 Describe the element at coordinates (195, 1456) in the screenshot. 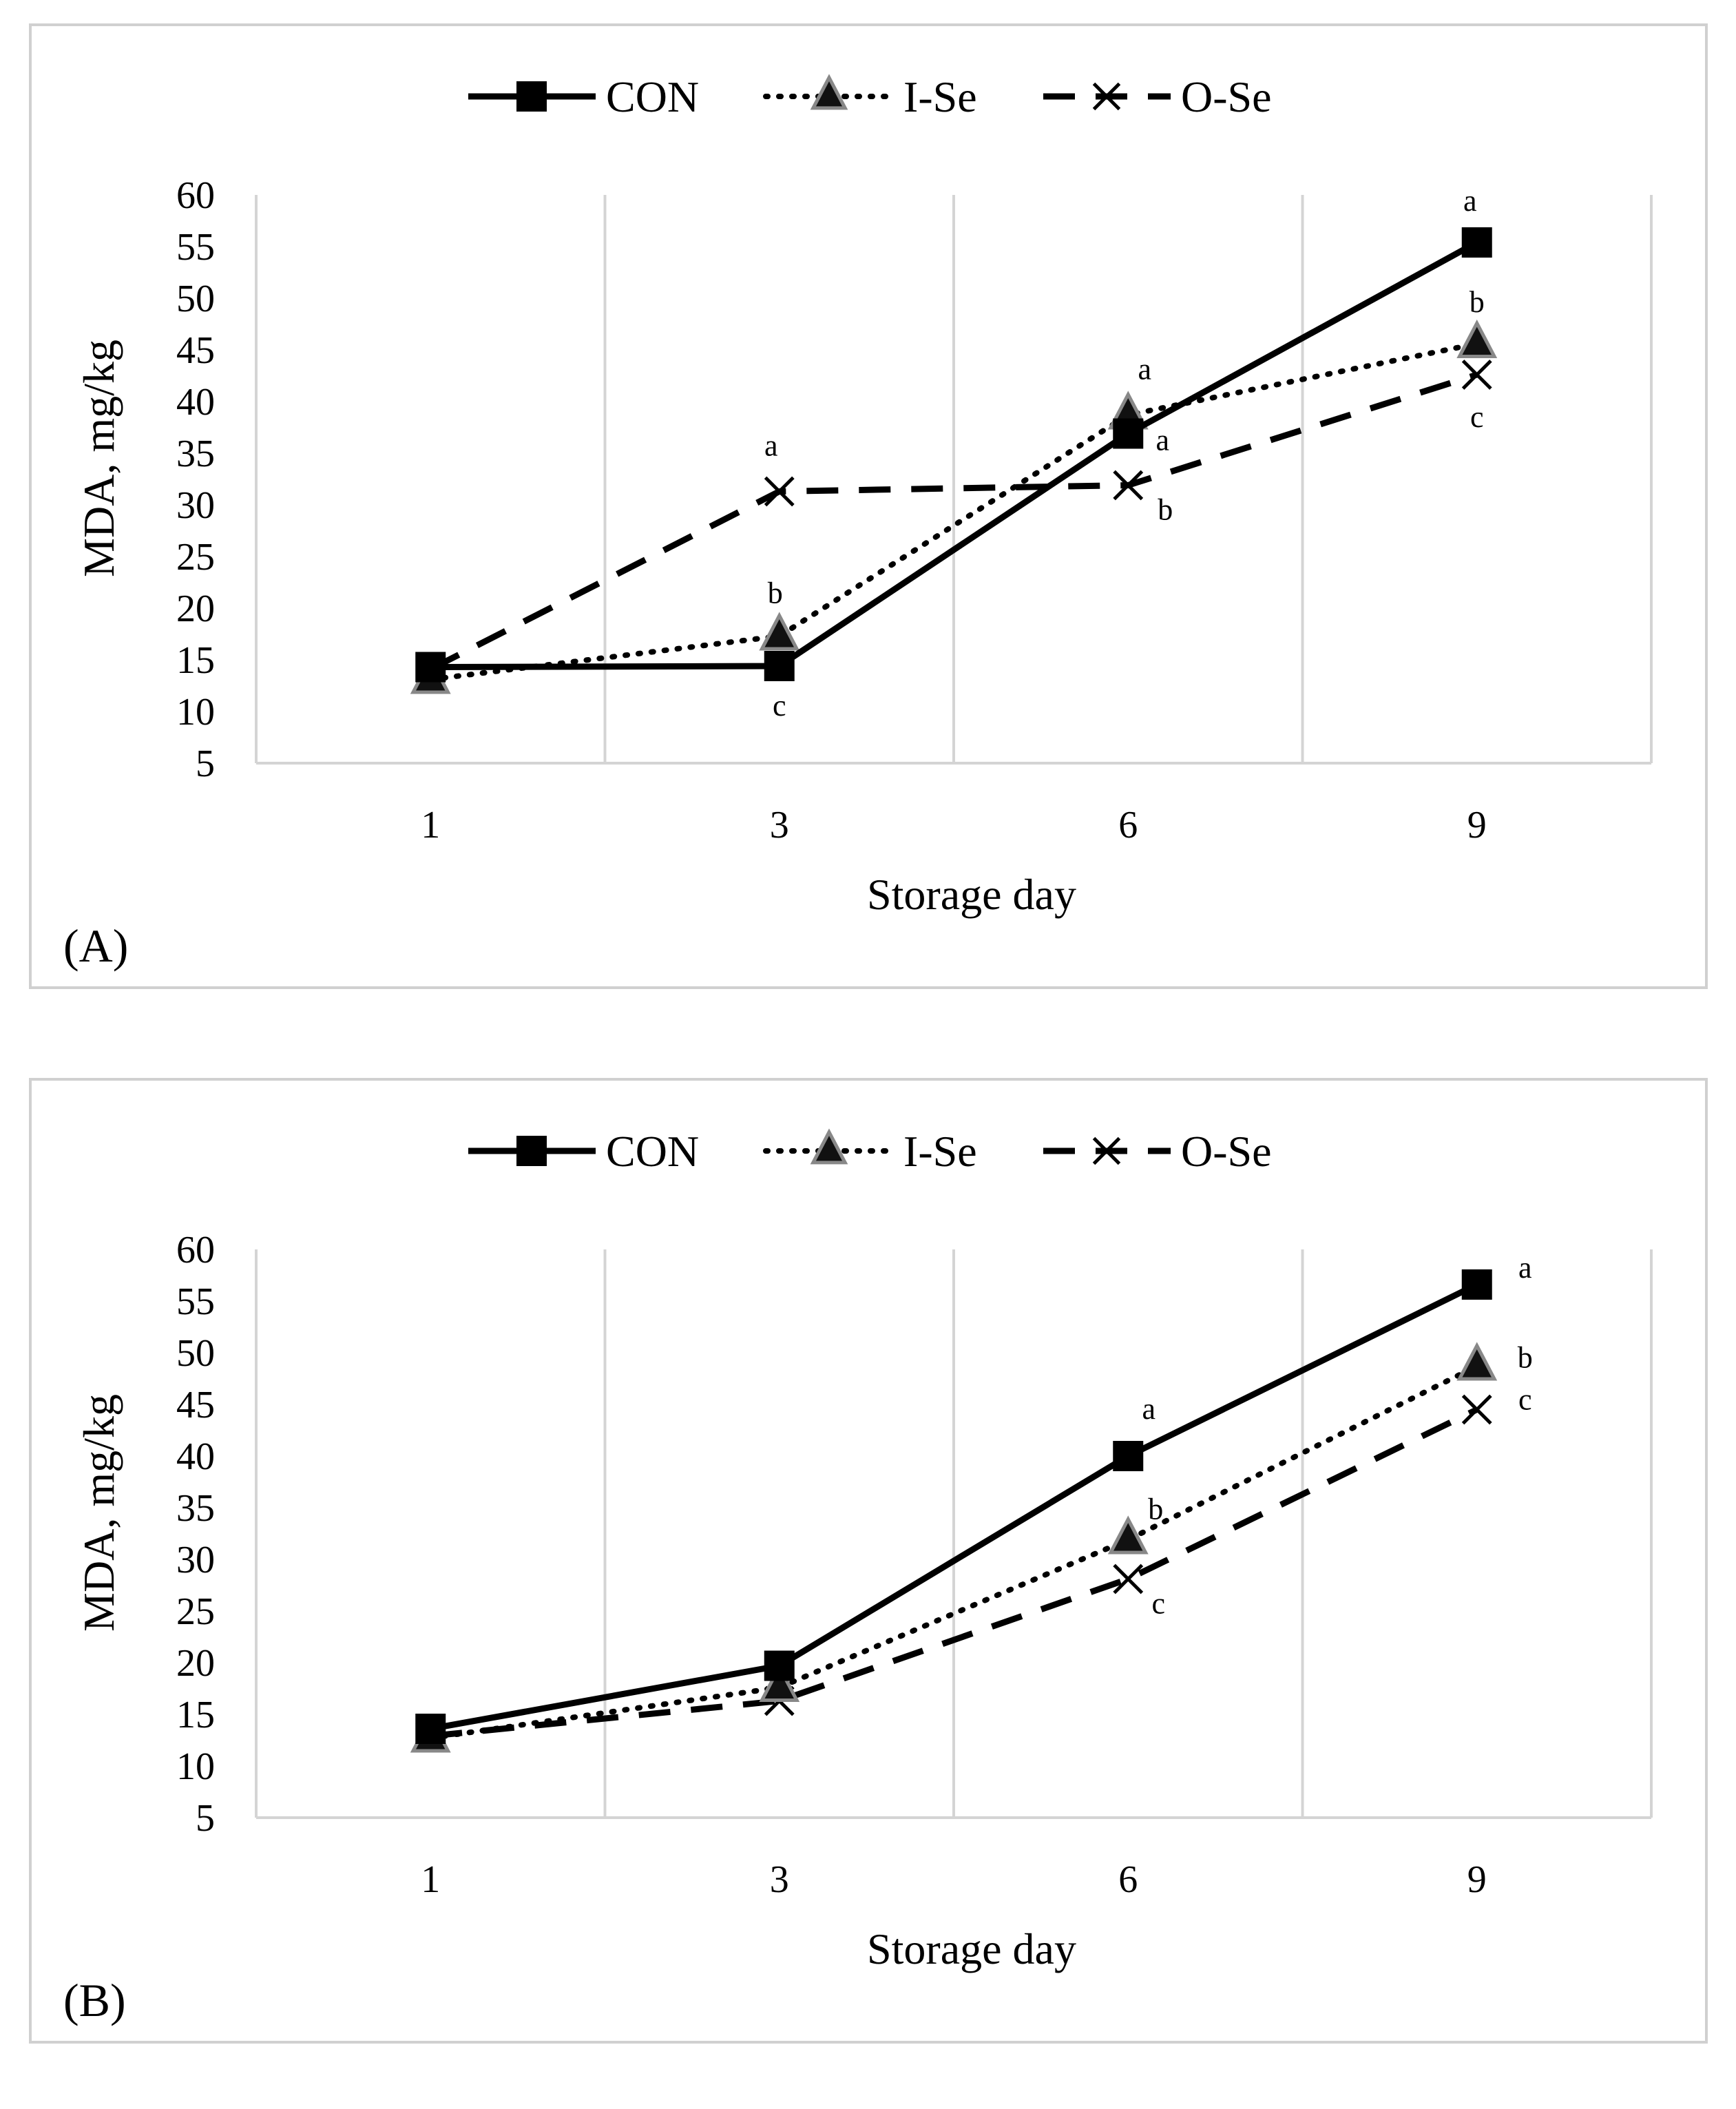

I see `y-tick-label: 40` at that location.